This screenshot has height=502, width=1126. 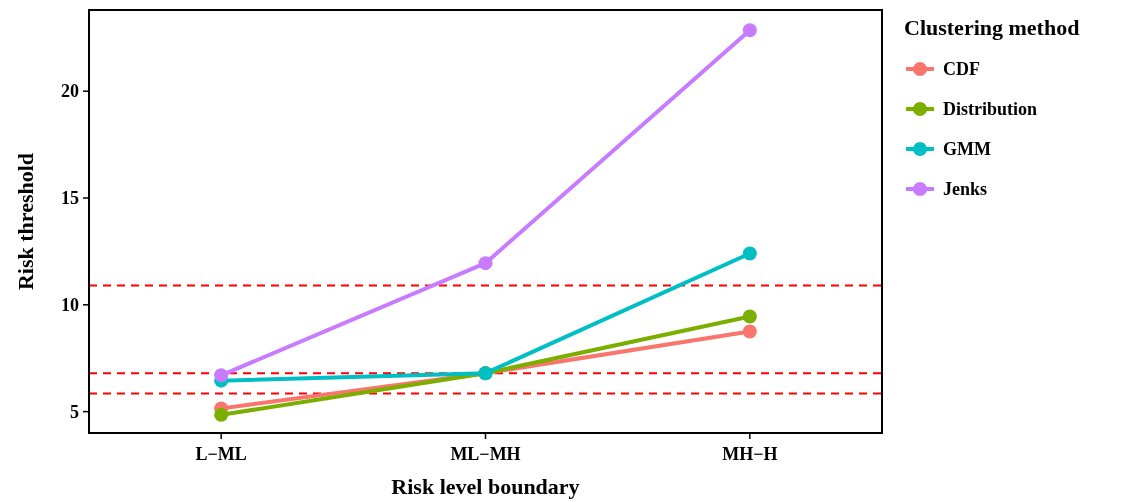 What do you see at coordinates (70, 91) in the screenshot?
I see `y-tick-label: 20` at bounding box center [70, 91].